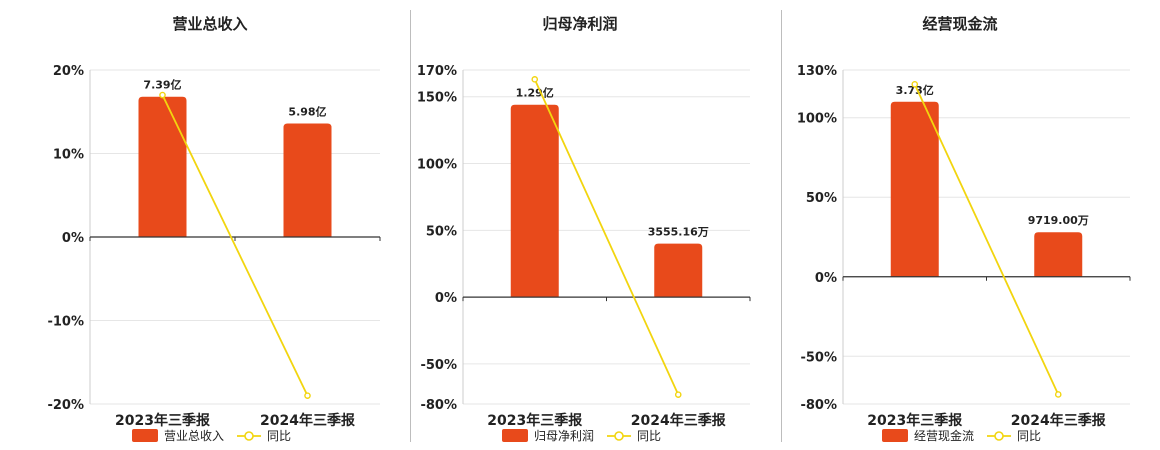  What do you see at coordinates (209, 24) in the screenshot?
I see `chart-title: 营业总收入` at bounding box center [209, 24].